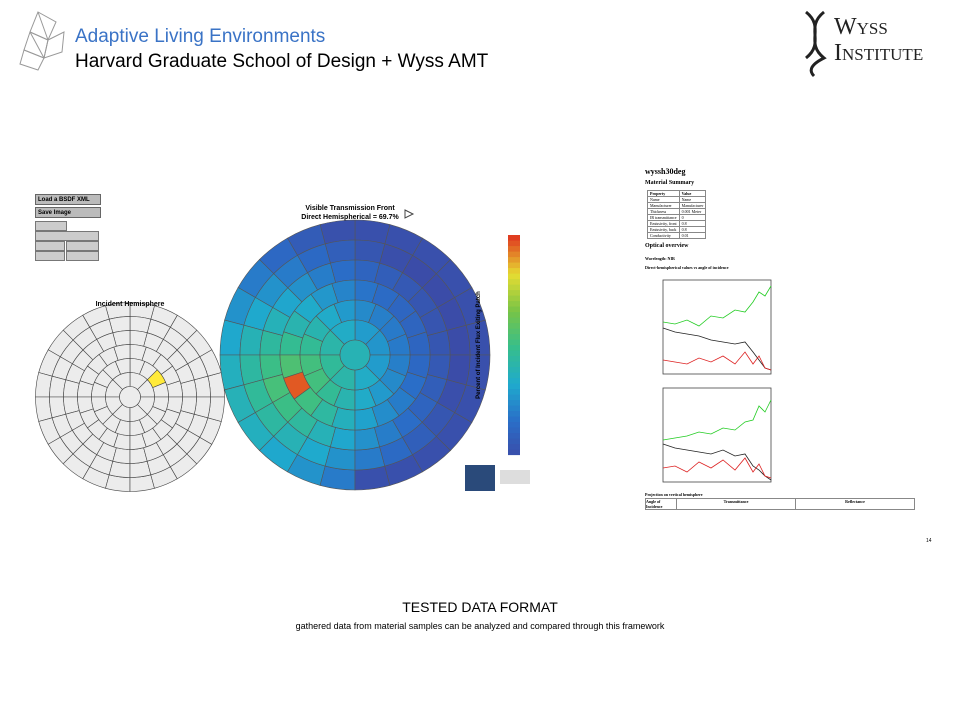 The width and height of the screenshot is (960, 720). What do you see at coordinates (42, 41) in the screenshot?
I see `logo-mark` at bounding box center [42, 41].